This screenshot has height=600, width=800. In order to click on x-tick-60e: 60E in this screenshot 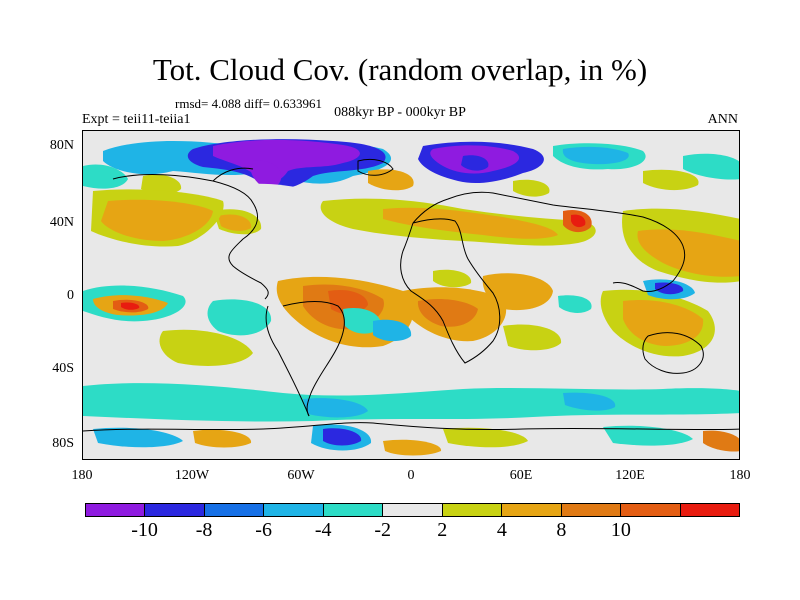, I will do `click(521, 475)`.